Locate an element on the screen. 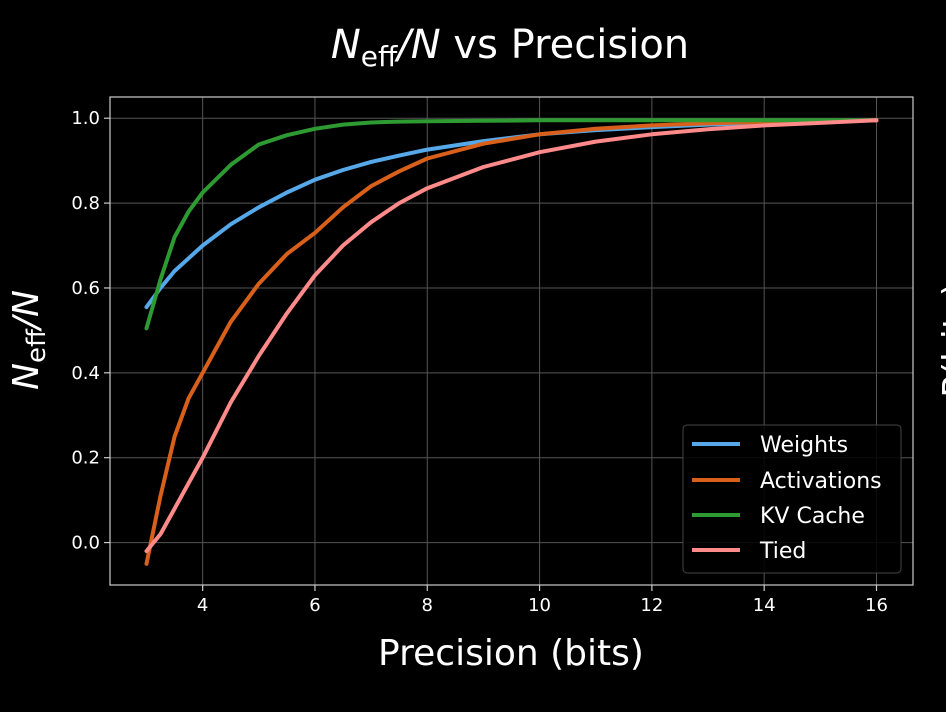  y-tick-label: 0.4 is located at coordinates (85, 373).